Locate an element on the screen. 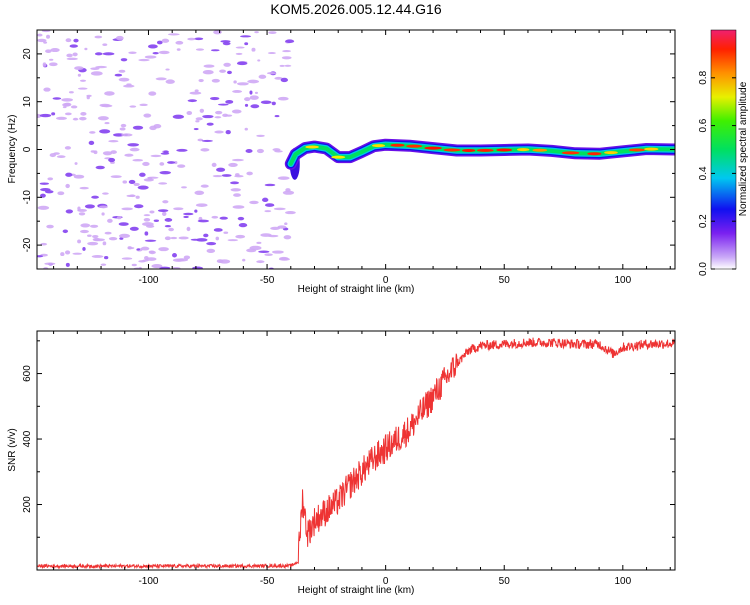  snr-y-label: SNR (v/v) is located at coordinates (12, 449).